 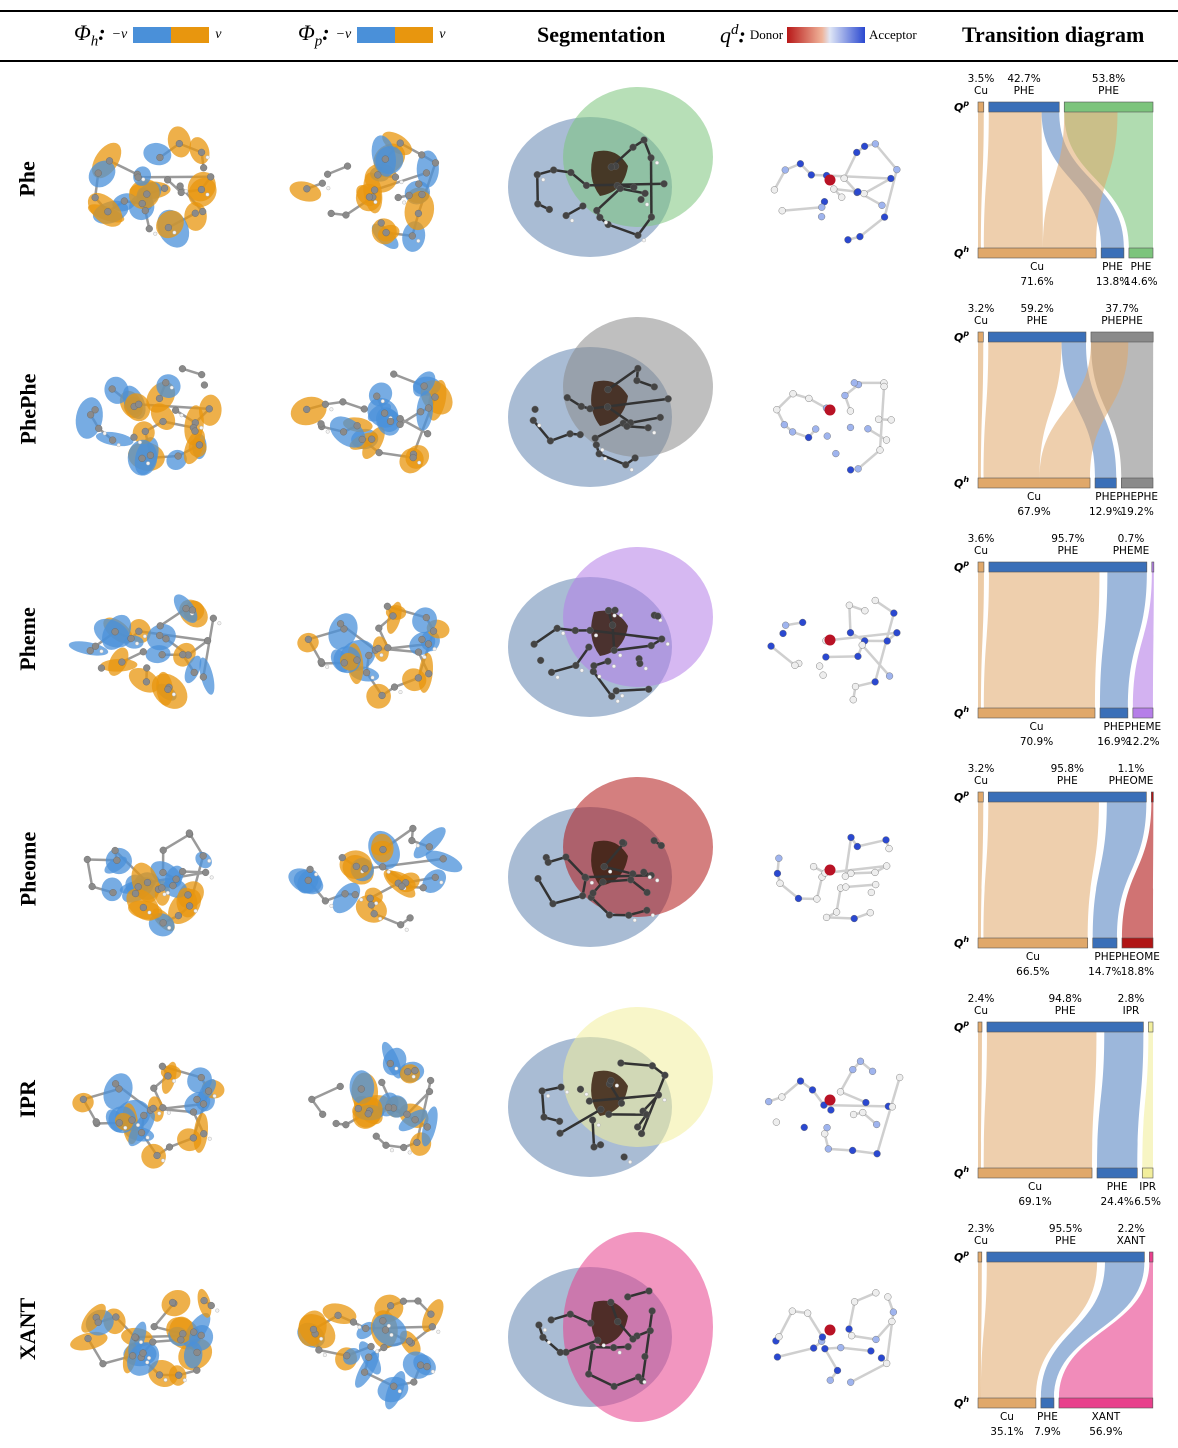 I want to click on segment-percent: 3.2%, so click(x=981, y=769).